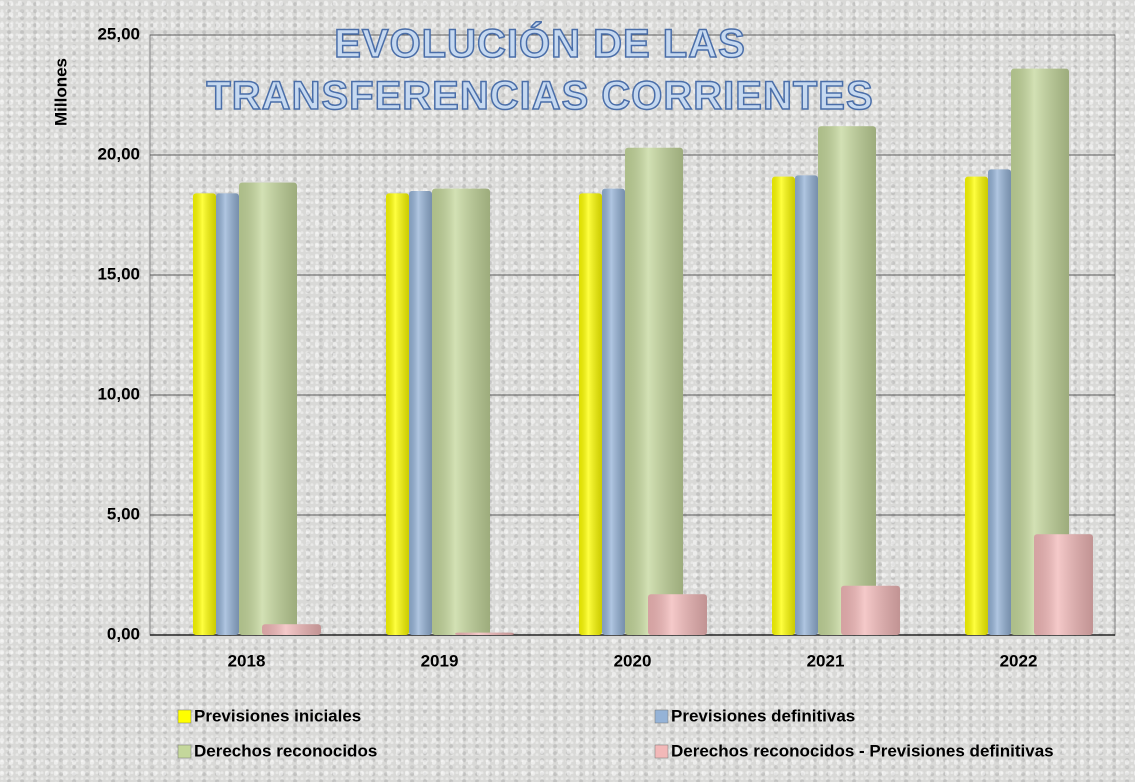 Image resolution: width=1135 pixels, height=782 pixels. Describe the element at coordinates (118, 393) in the screenshot. I see `y-tick-label: 10,00` at that location.